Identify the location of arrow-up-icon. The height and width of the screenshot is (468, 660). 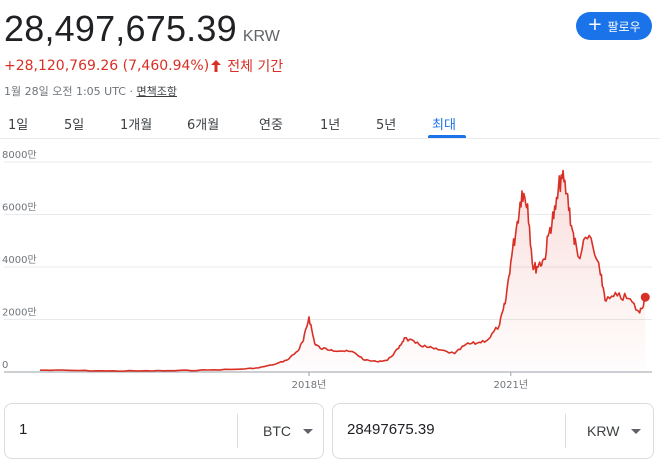
(216, 66).